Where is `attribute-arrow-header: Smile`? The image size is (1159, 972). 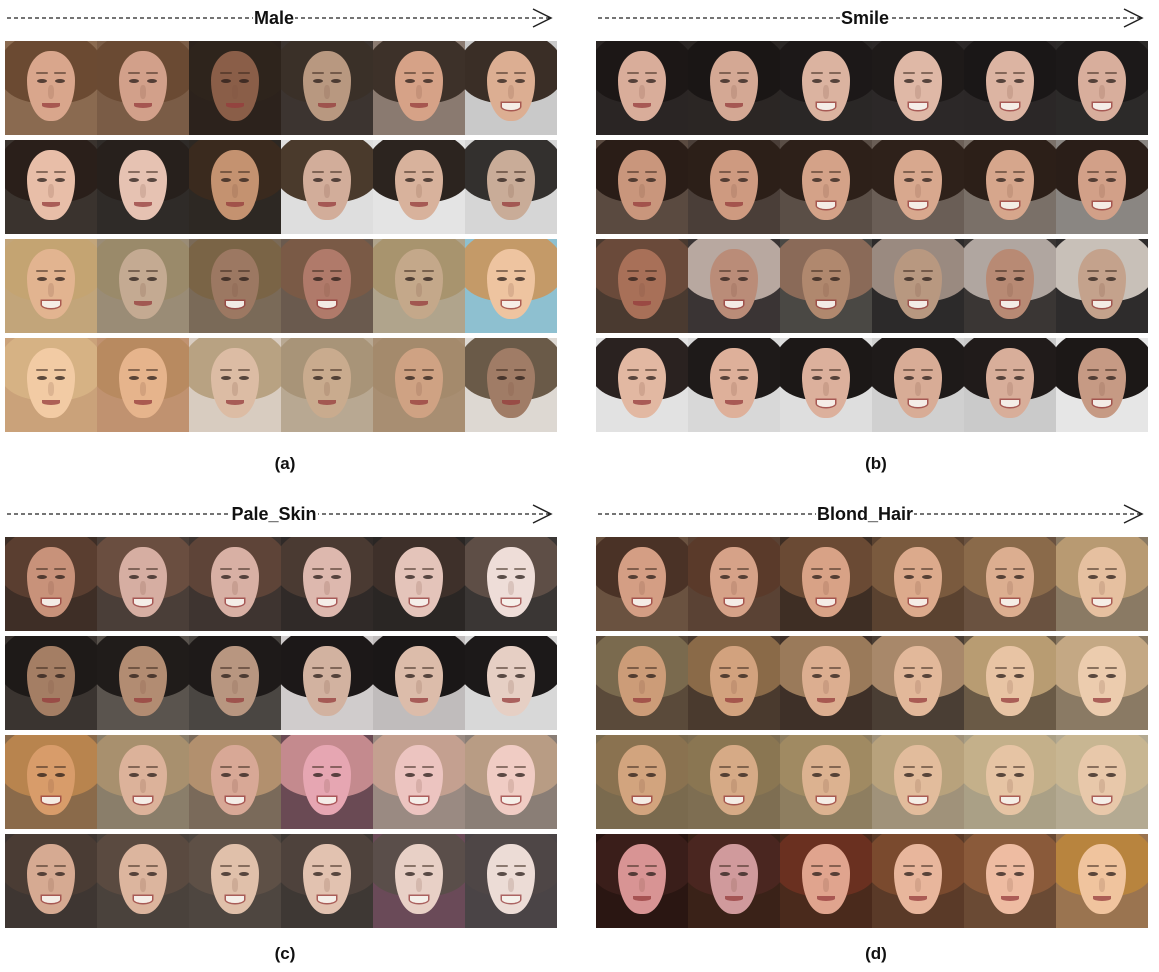 attribute-arrow-header: Smile is located at coordinates (876, 18).